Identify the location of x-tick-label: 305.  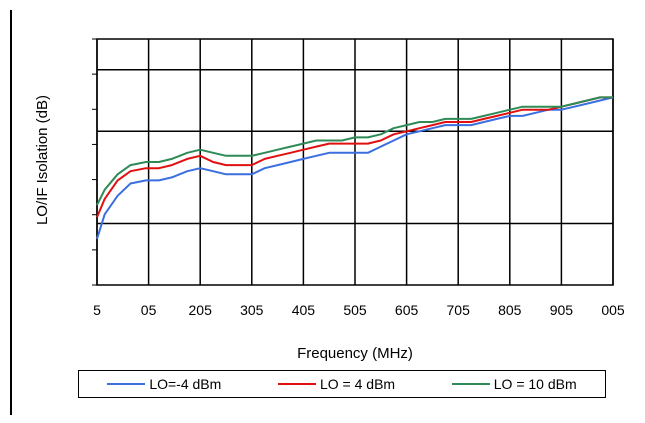
(252, 310).